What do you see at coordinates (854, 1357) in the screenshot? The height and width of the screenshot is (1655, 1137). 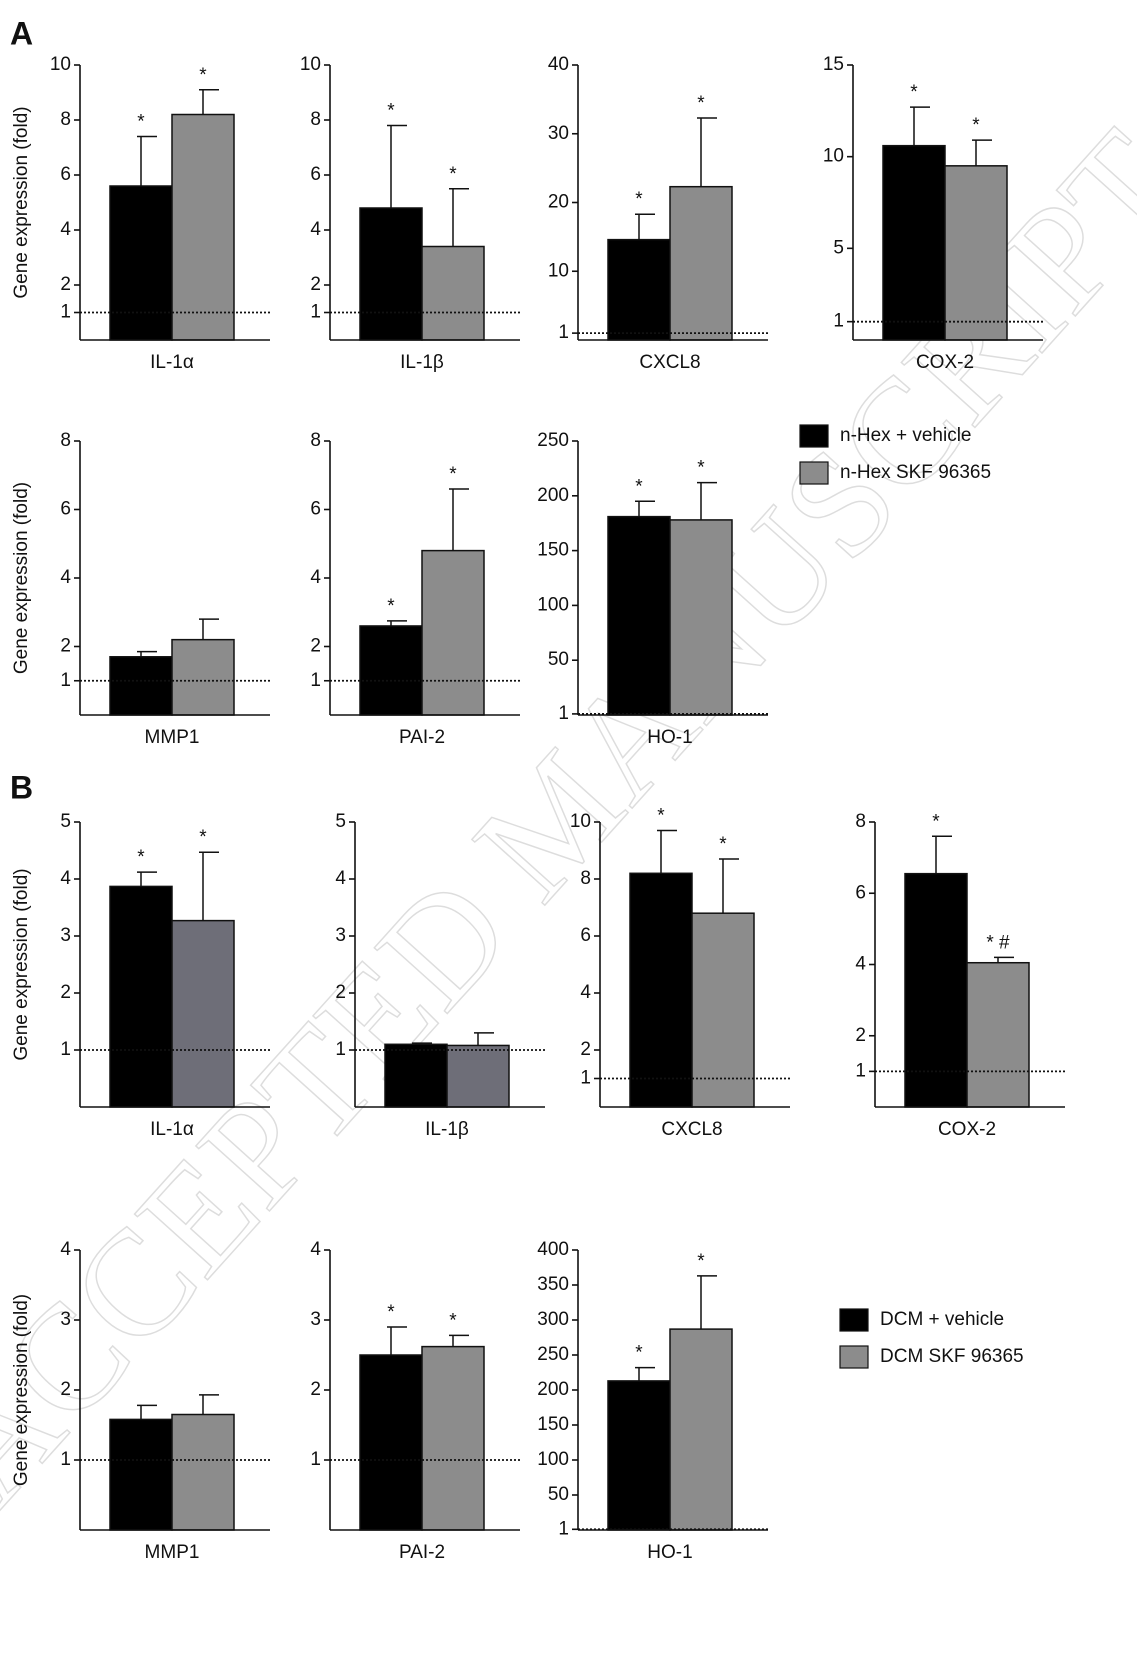 I see `legend-swatch` at bounding box center [854, 1357].